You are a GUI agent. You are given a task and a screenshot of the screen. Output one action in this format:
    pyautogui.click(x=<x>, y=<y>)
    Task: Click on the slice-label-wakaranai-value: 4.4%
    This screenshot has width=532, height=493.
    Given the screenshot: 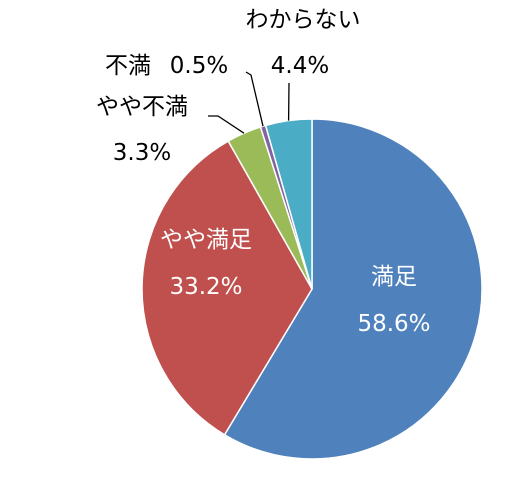 What is the action you would take?
    pyautogui.click(x=300, y=66)
    